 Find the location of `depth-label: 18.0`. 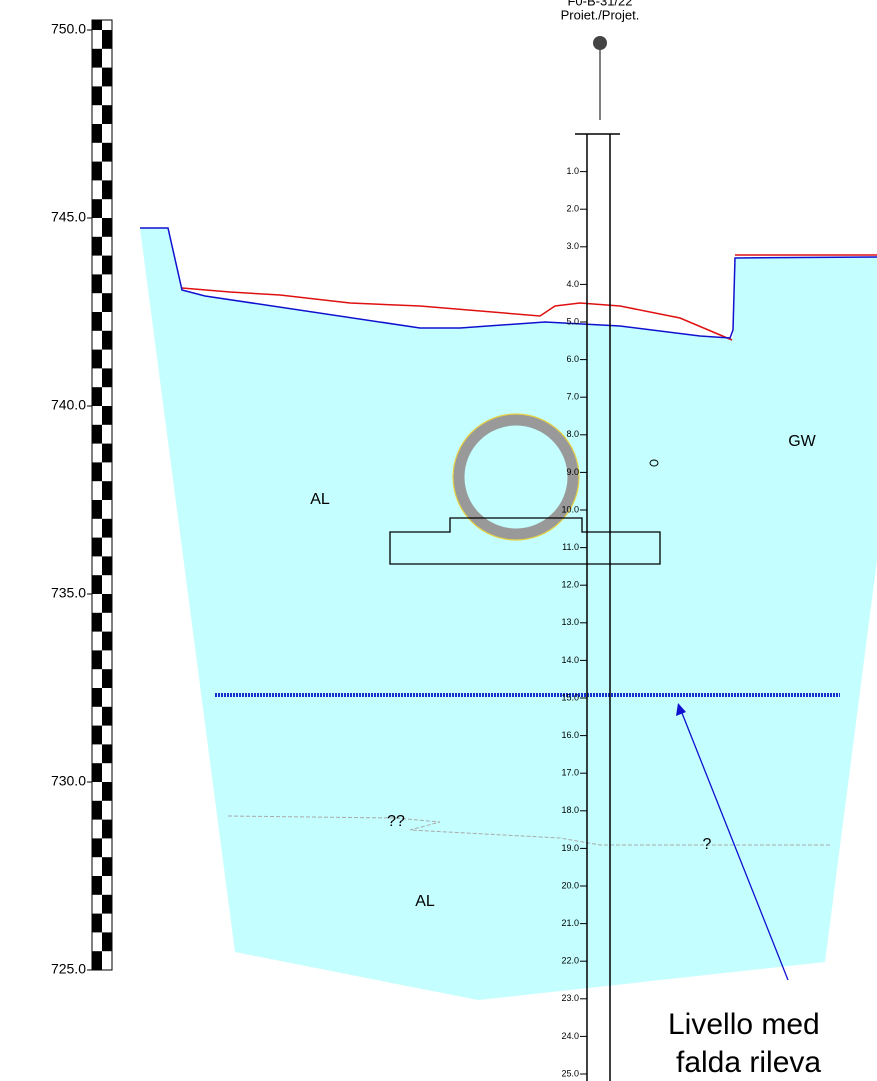

depth-label: 18.0 is located at coordinates (570, 810).